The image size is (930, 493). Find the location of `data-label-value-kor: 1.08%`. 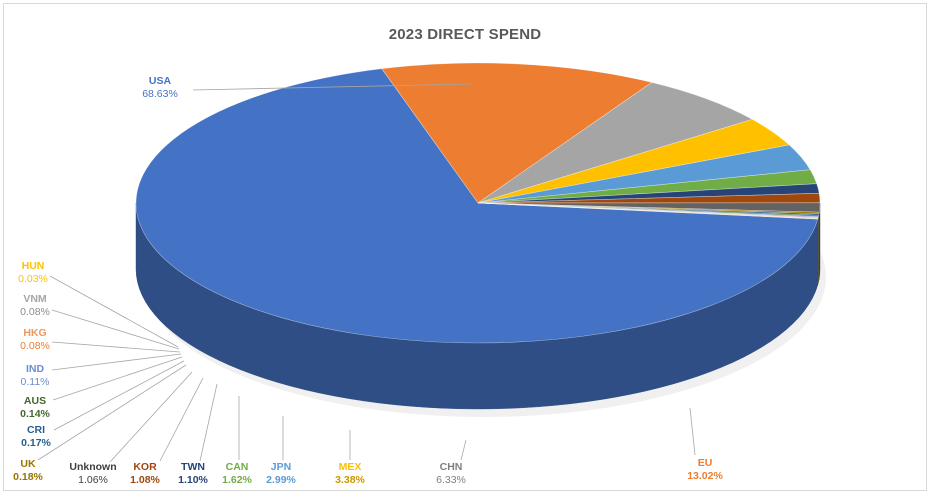

data-label-value-kor: 1.08% is located at coordinates (145, 480).